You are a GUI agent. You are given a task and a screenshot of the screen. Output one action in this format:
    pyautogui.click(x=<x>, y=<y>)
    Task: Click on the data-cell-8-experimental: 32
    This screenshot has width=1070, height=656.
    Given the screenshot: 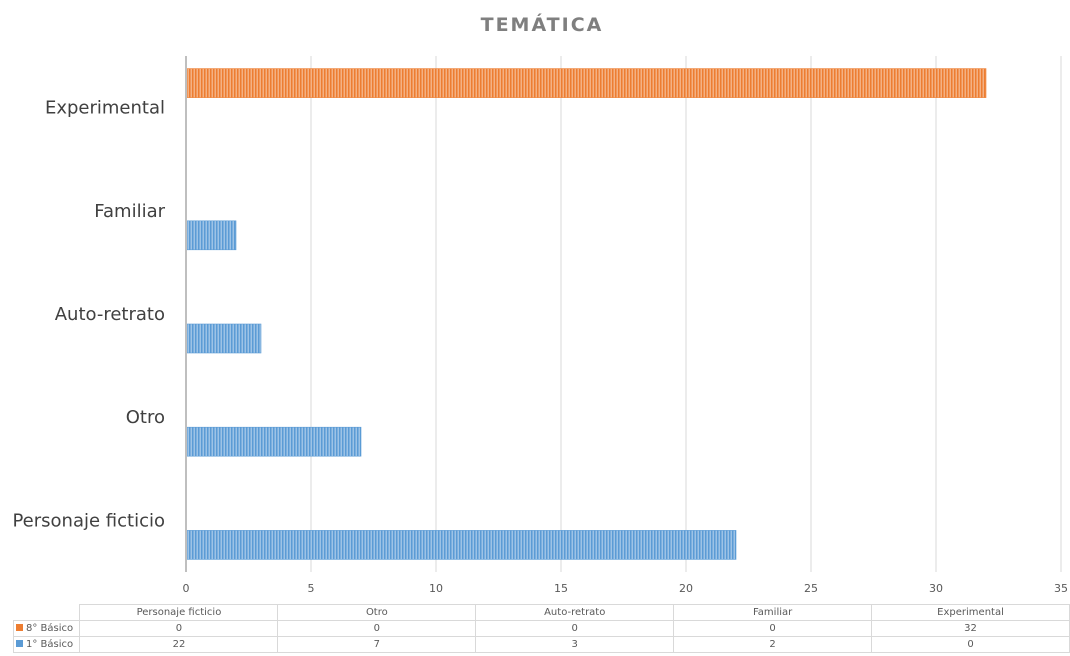 What is the action you would take?
    pyautogui.click(x=970, y=628)
    